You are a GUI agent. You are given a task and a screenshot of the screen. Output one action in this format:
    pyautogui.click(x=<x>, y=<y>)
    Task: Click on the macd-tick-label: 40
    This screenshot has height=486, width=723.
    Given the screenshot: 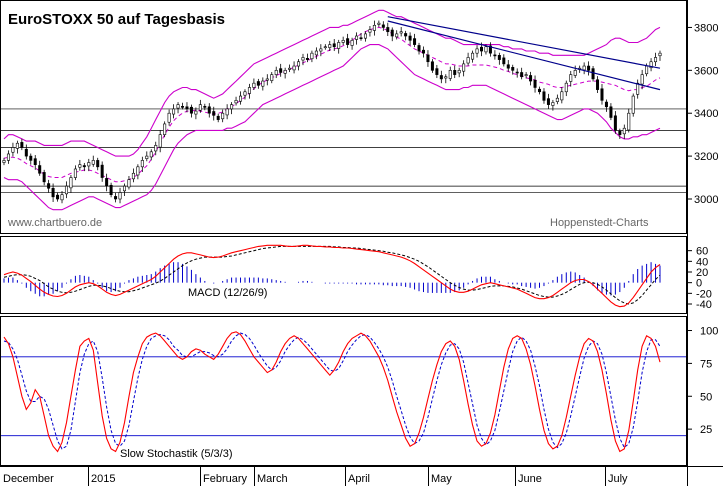 What is the action you would take?
    pyautogui.click(x=702, y=262)
    